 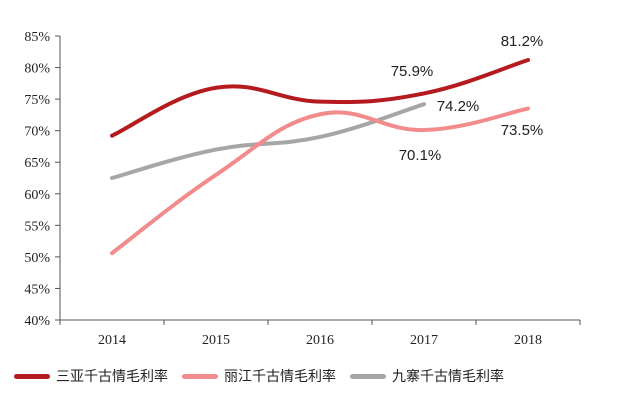 I want to click on x-tick-label: 2016, so click(x=320, y=340).